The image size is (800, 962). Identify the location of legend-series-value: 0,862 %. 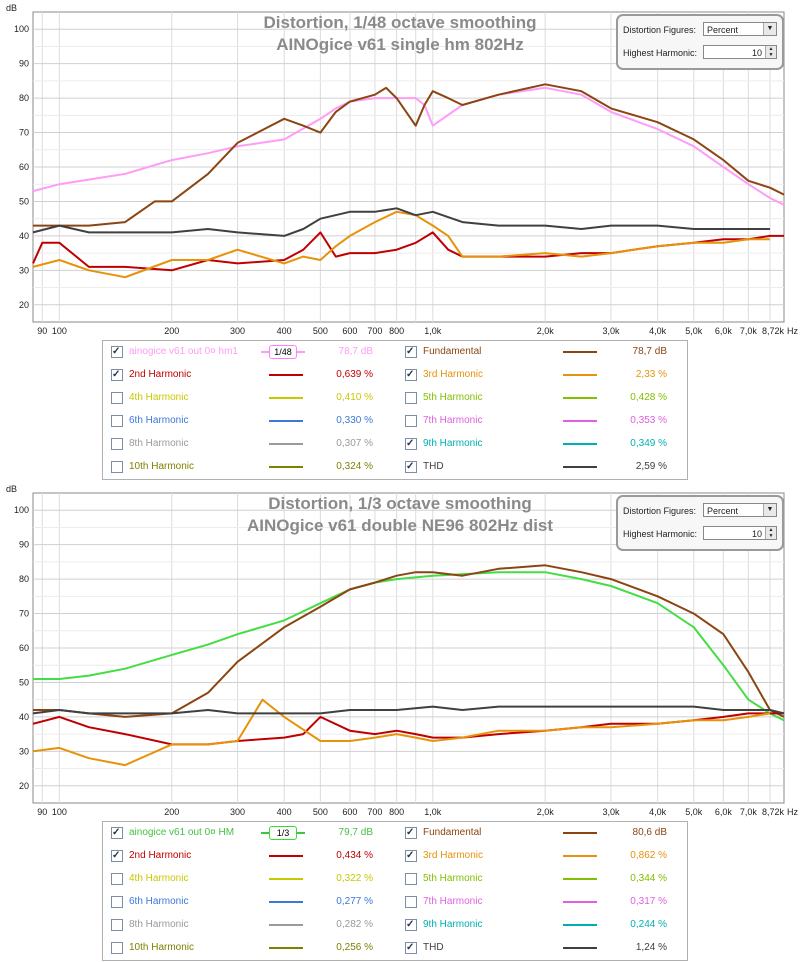
(648, 855).